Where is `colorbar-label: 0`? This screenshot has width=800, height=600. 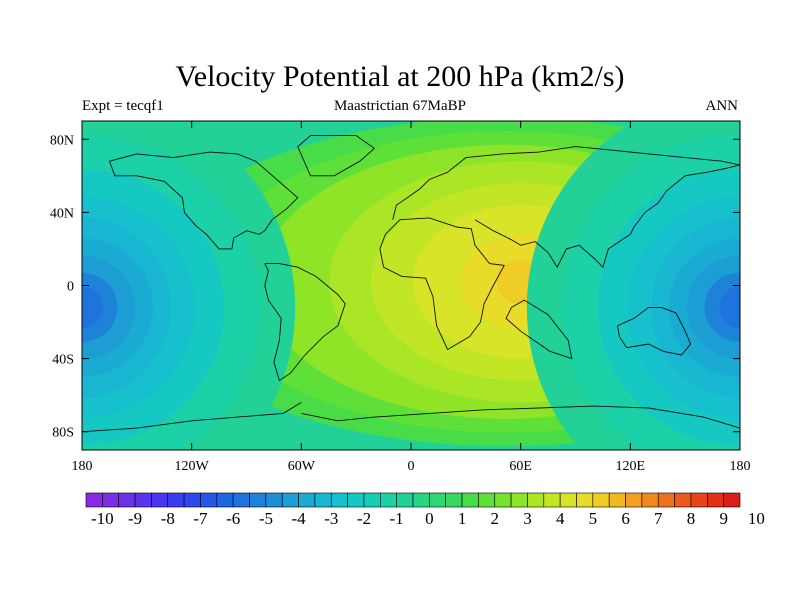 colorbar-label: 0 is located at coordinates (429, 518).